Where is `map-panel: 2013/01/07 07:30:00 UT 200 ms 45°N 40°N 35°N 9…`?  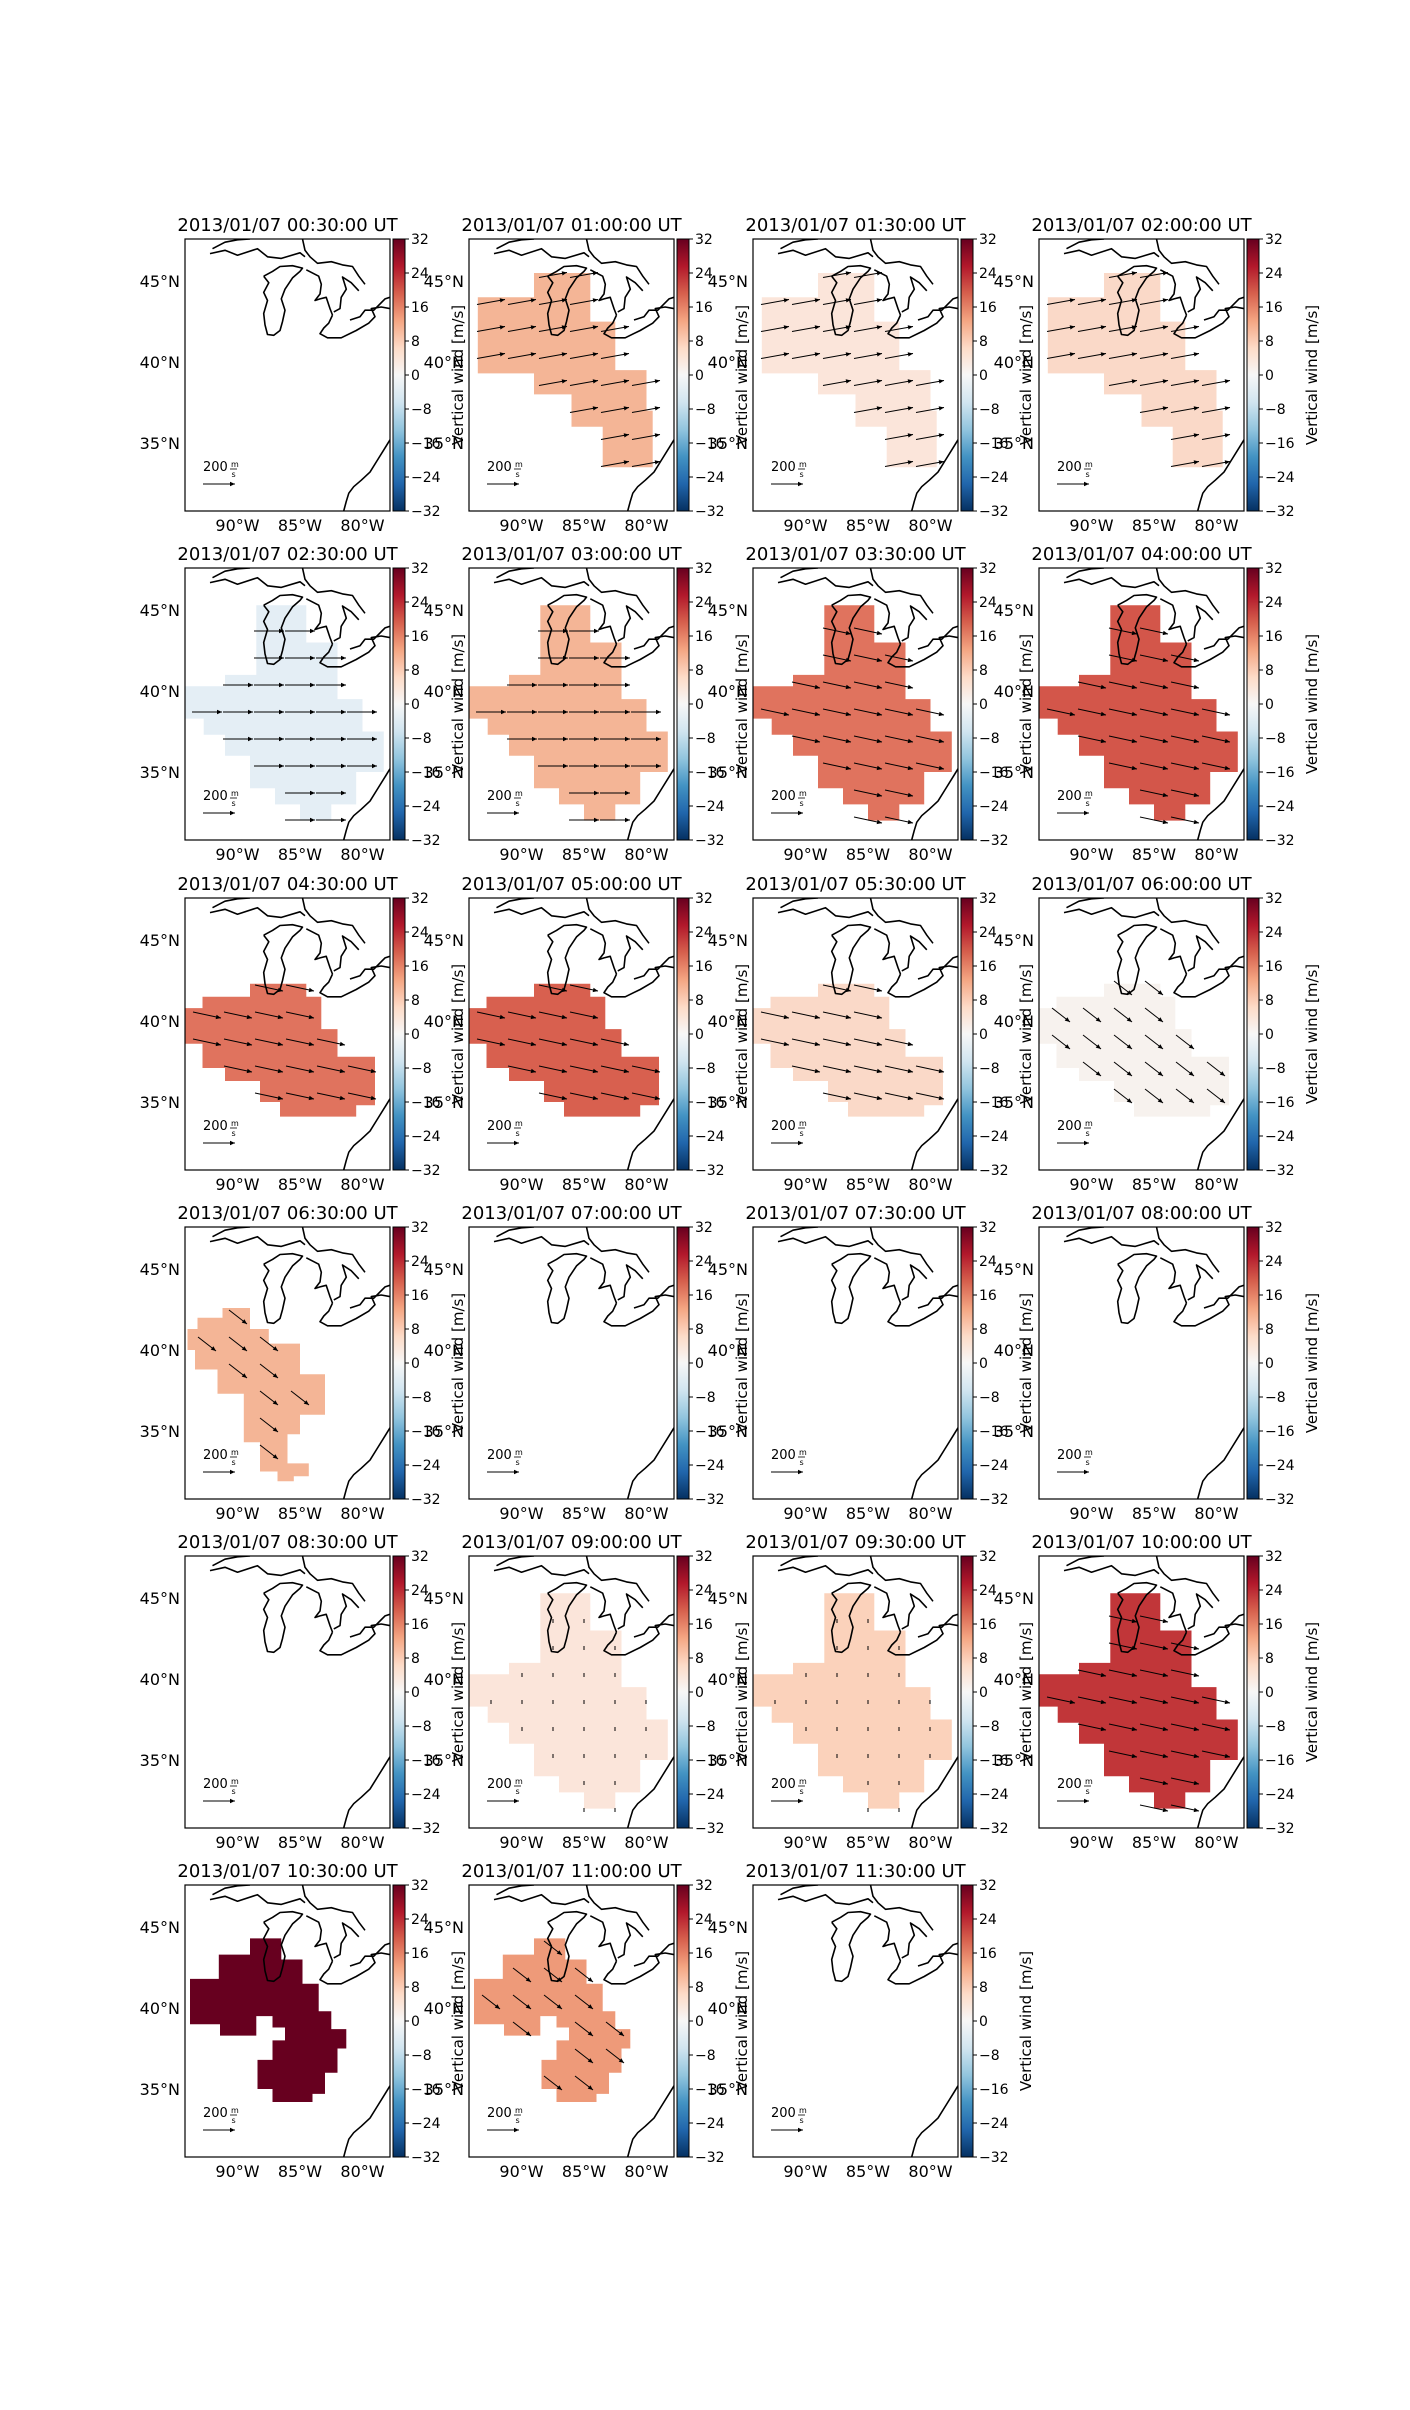 map-panel: 2013/01/07 07:30:00 UT 200 ms 45°N 40°N 35°N 9… is located at coordinates (871, 1363).